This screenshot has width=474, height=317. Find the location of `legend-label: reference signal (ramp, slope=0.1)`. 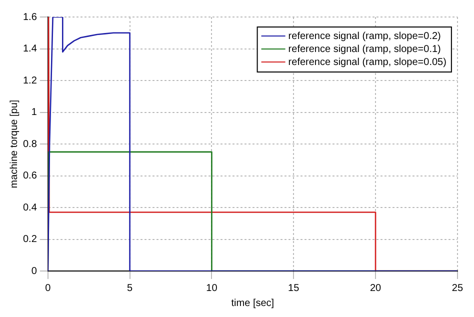

legend-label: reference signal (ramp, slope=0.1) is located at coordinates (364, 49).